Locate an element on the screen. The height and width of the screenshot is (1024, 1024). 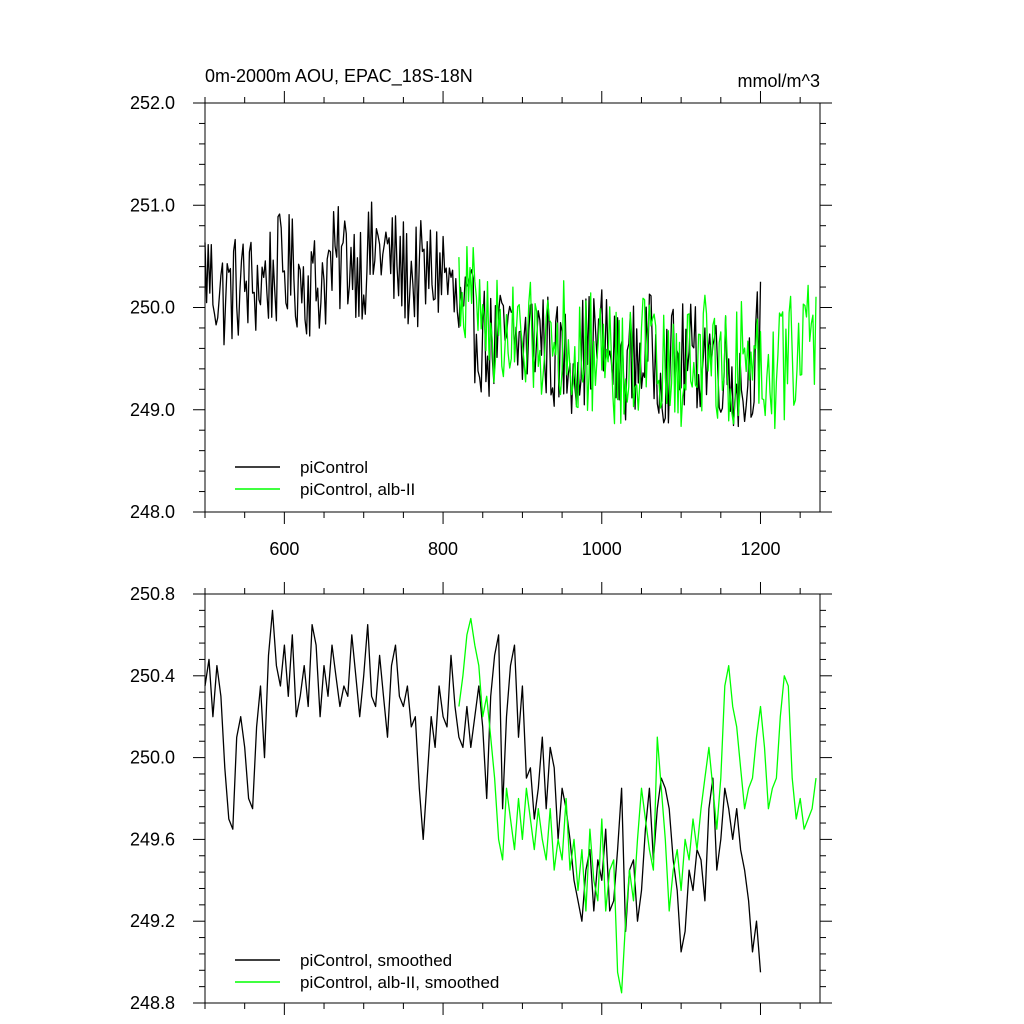
y-tick-label: 250.8 is located at coordinates (152, 594).